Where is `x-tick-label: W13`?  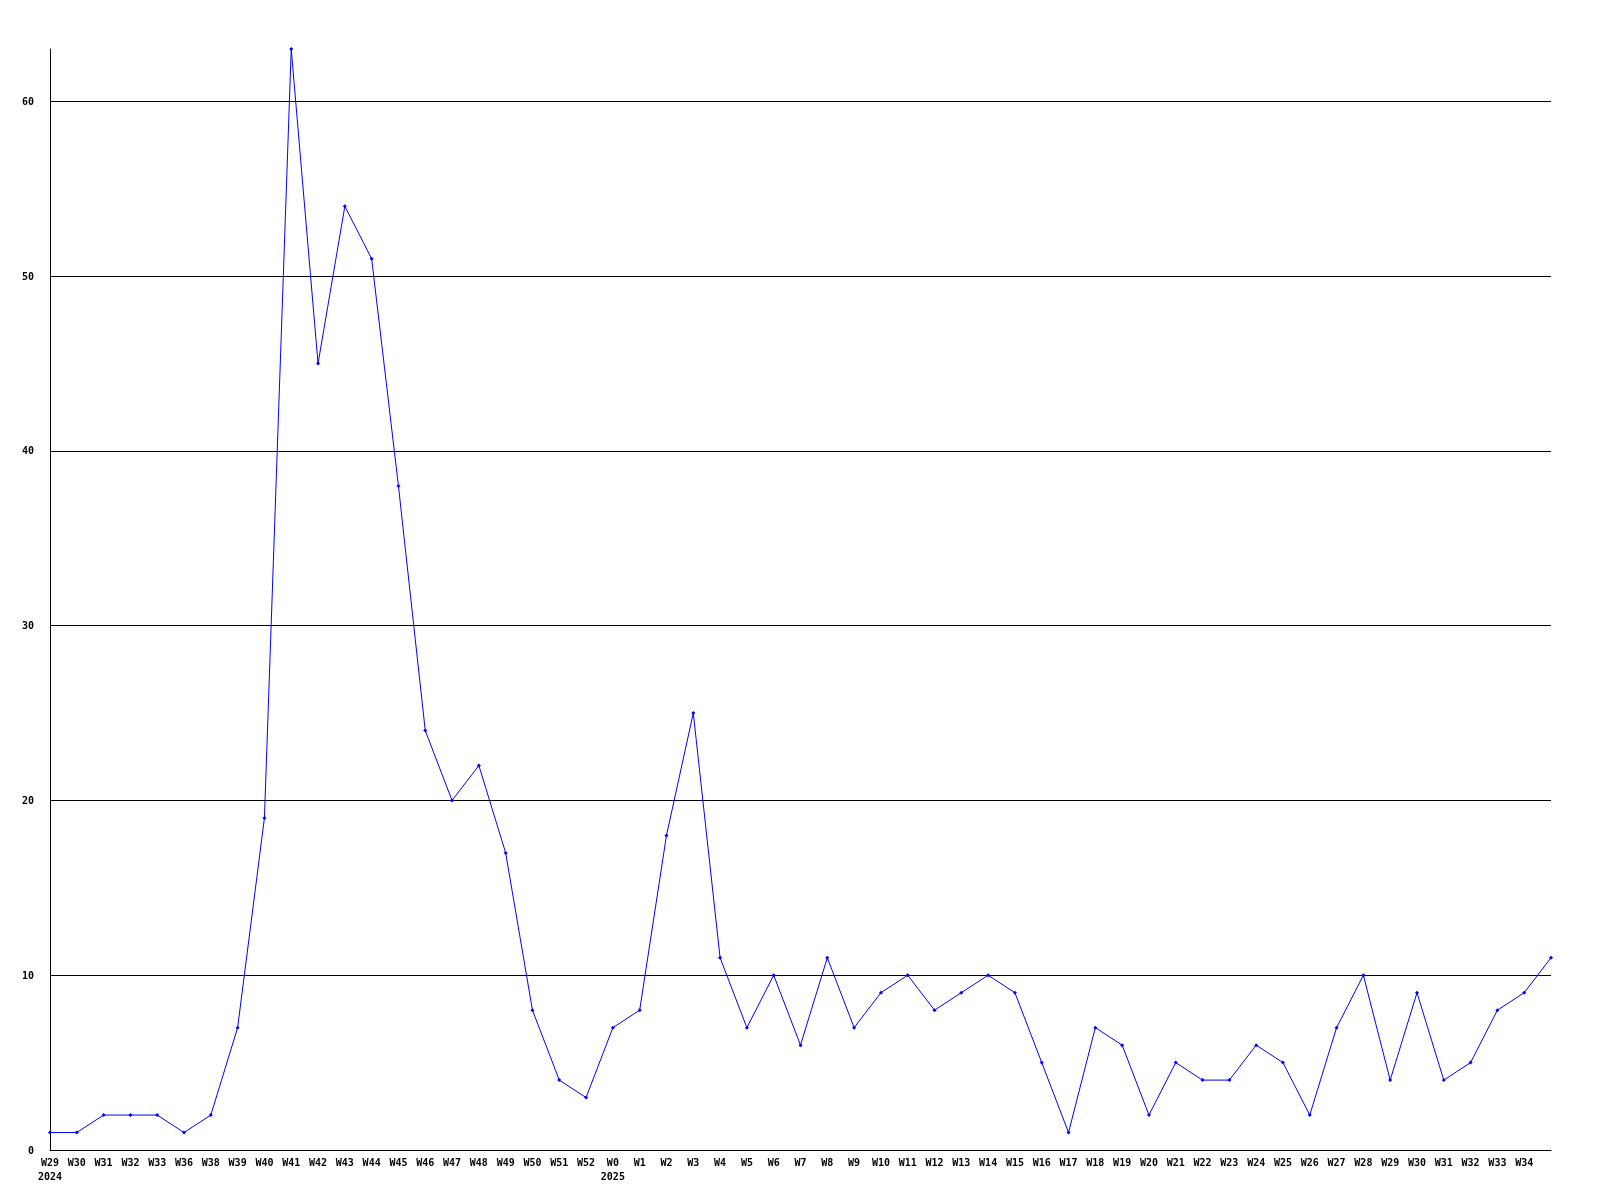 x-tick-label: W13 is located at coordinates (961, 1162).